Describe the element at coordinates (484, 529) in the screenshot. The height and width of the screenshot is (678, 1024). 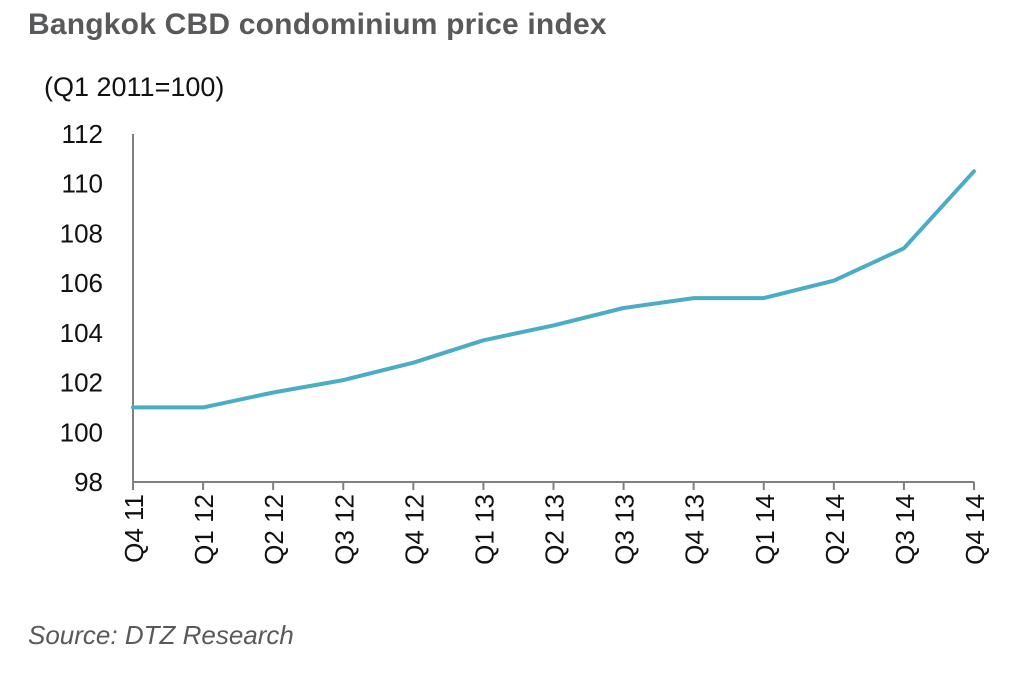
I see `x-tick-label: Q1 13` at that location.